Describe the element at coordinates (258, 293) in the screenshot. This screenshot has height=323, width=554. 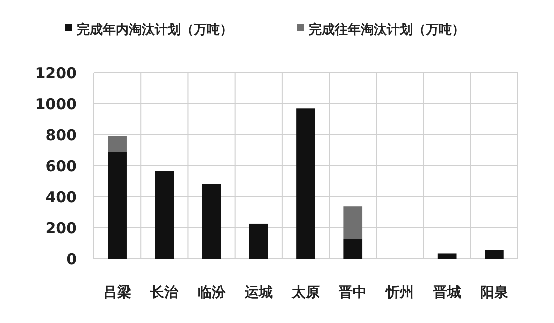
I see `x-tick-label: 运城` at that location.